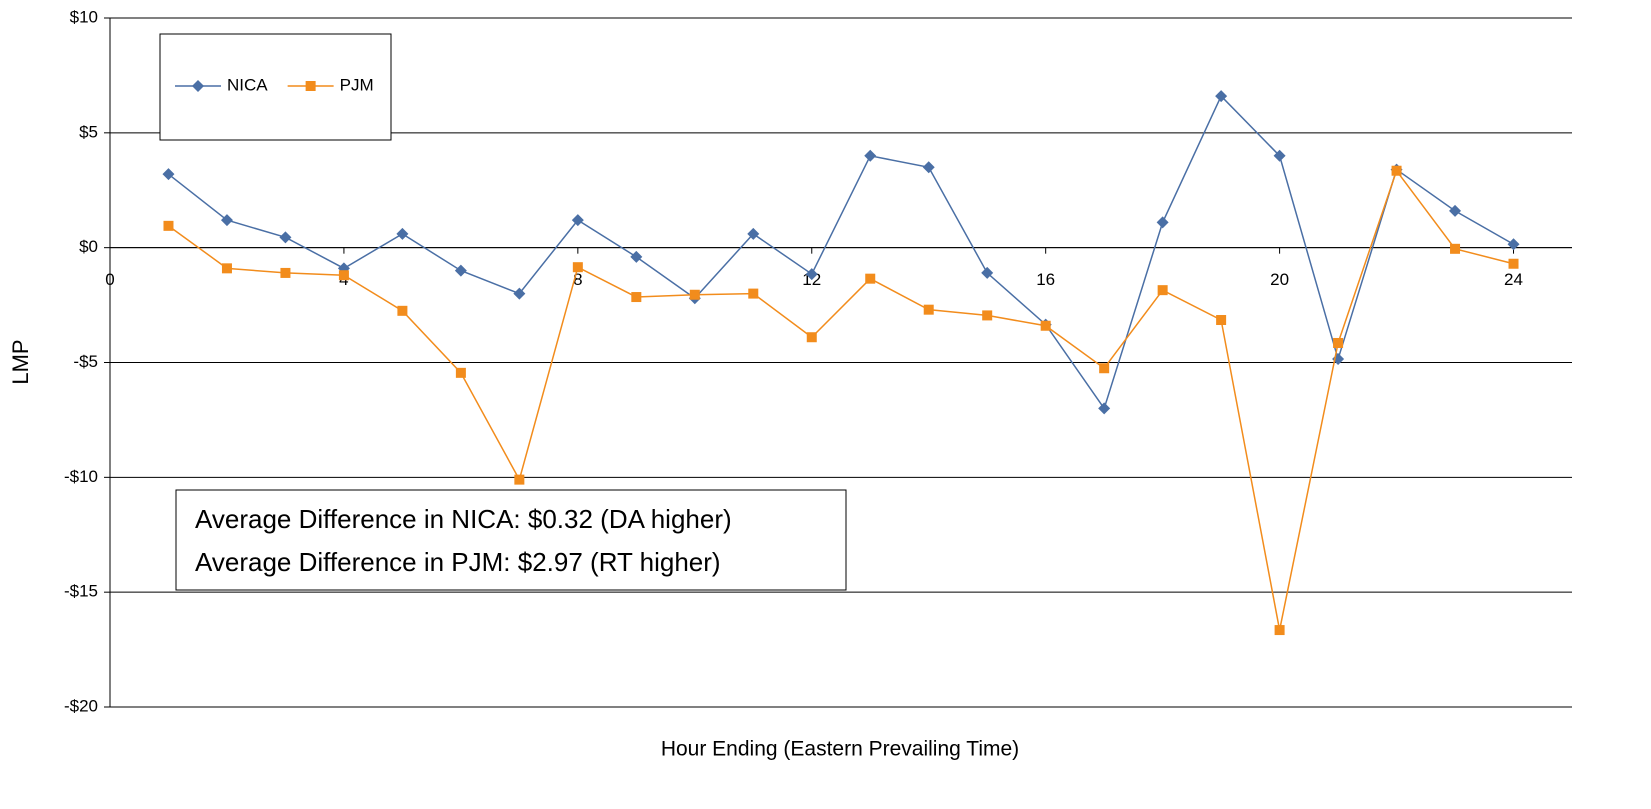 Image resolution: width=1651 pixels, height=809 pixels. I want to click on x-tick-label: 0, so click(109, 279).